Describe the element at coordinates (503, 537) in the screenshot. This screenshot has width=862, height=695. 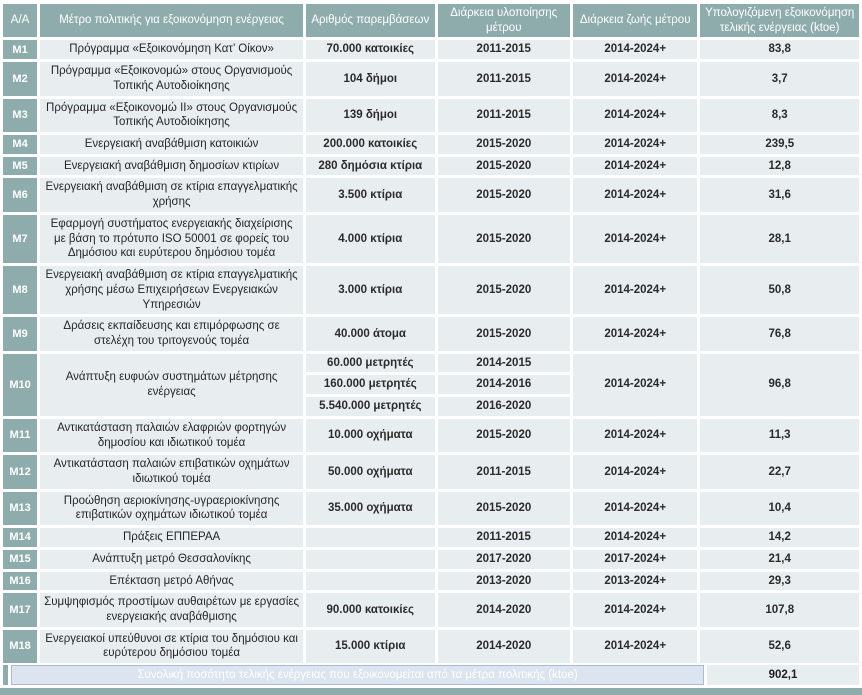
I see `implementation-cell-M14: 2011-2015` at that location.